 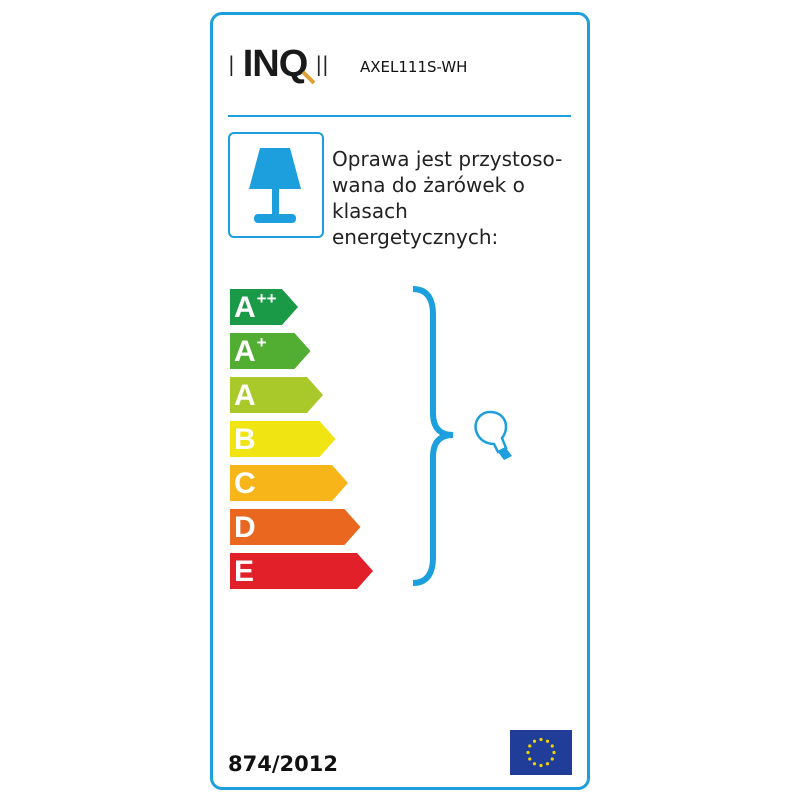 What do you see at coordinates (428, 185) in the screenshot?
I see `description-line: wana do żarówek o` at bounding box center [428, 185].